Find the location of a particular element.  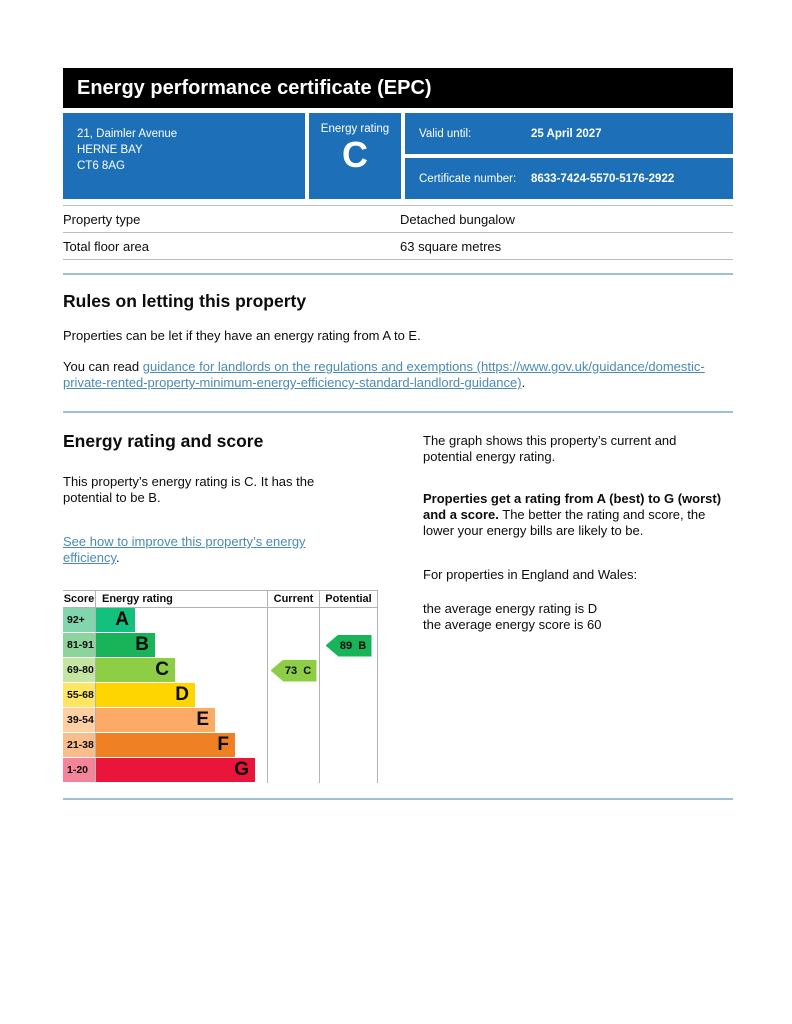

epc-chart-row-b: 81-91 B 89 B is located at coordinates (220, 645).